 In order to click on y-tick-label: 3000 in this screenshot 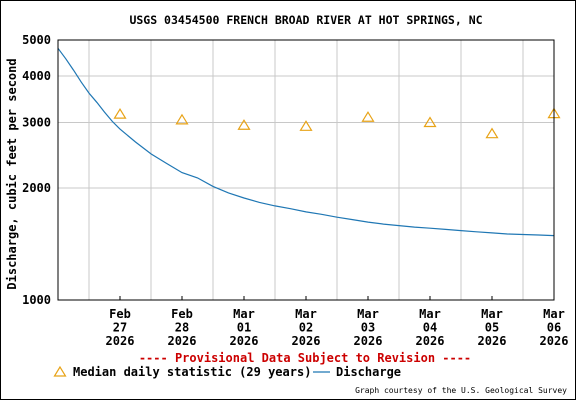, I will do `click(36, 123)`.